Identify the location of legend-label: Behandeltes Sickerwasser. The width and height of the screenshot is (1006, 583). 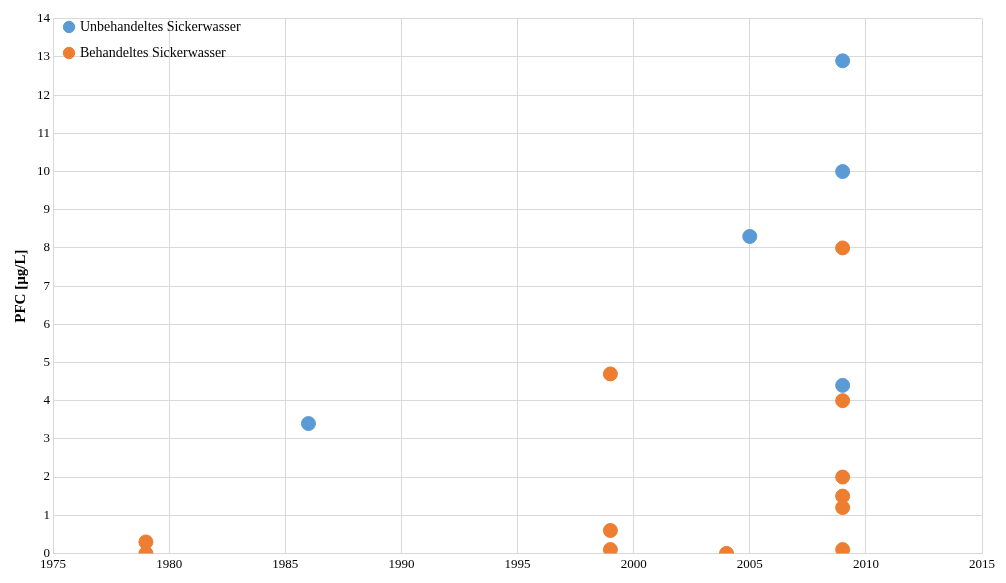
(153, 52).